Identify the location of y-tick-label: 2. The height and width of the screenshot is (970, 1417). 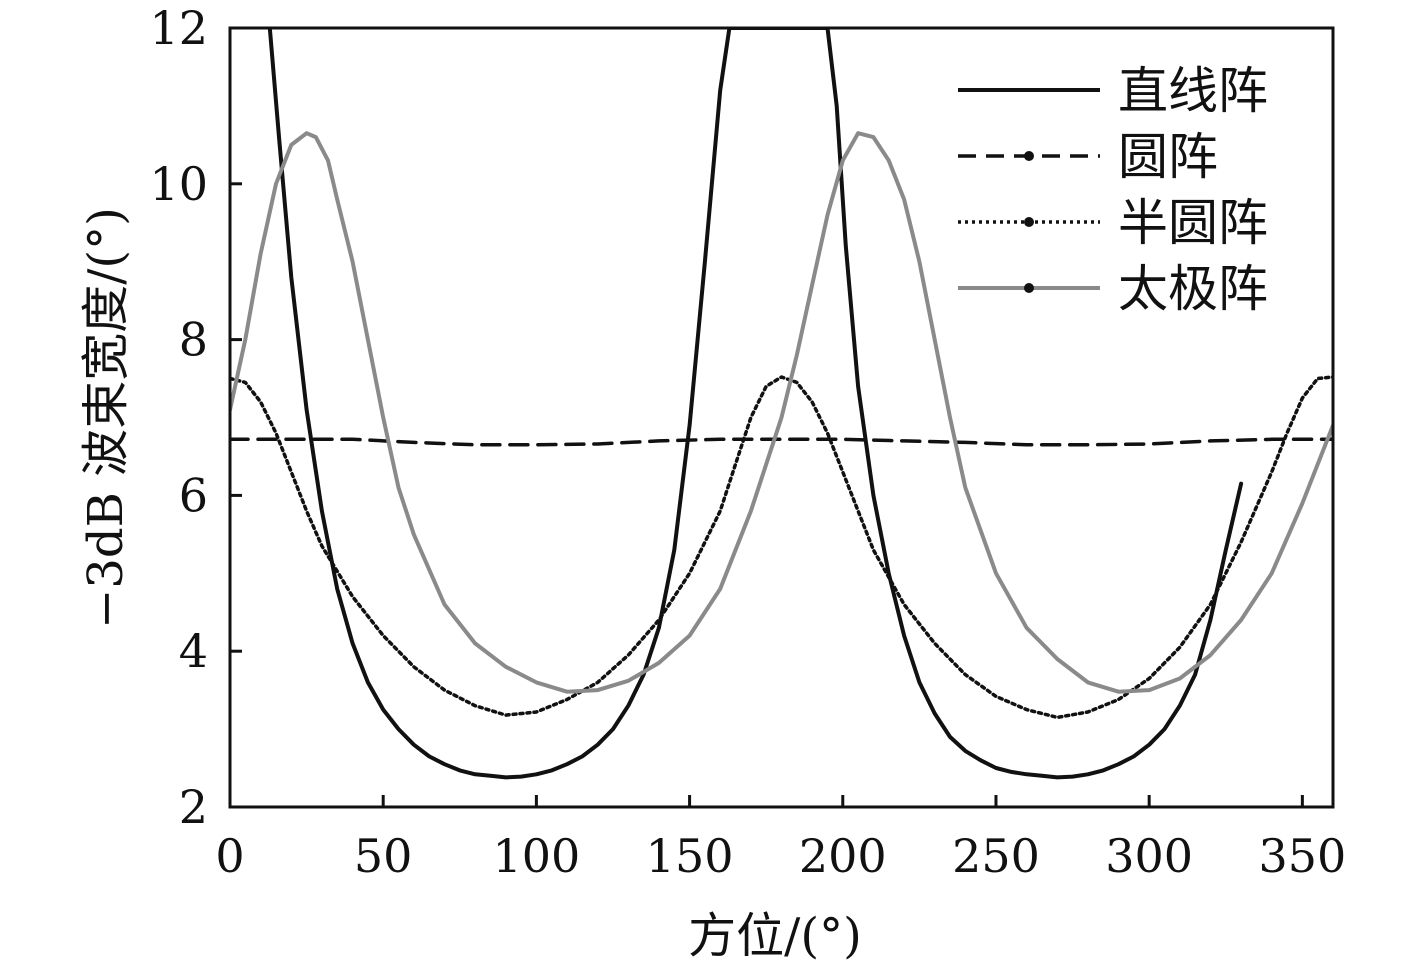
(193, 807).